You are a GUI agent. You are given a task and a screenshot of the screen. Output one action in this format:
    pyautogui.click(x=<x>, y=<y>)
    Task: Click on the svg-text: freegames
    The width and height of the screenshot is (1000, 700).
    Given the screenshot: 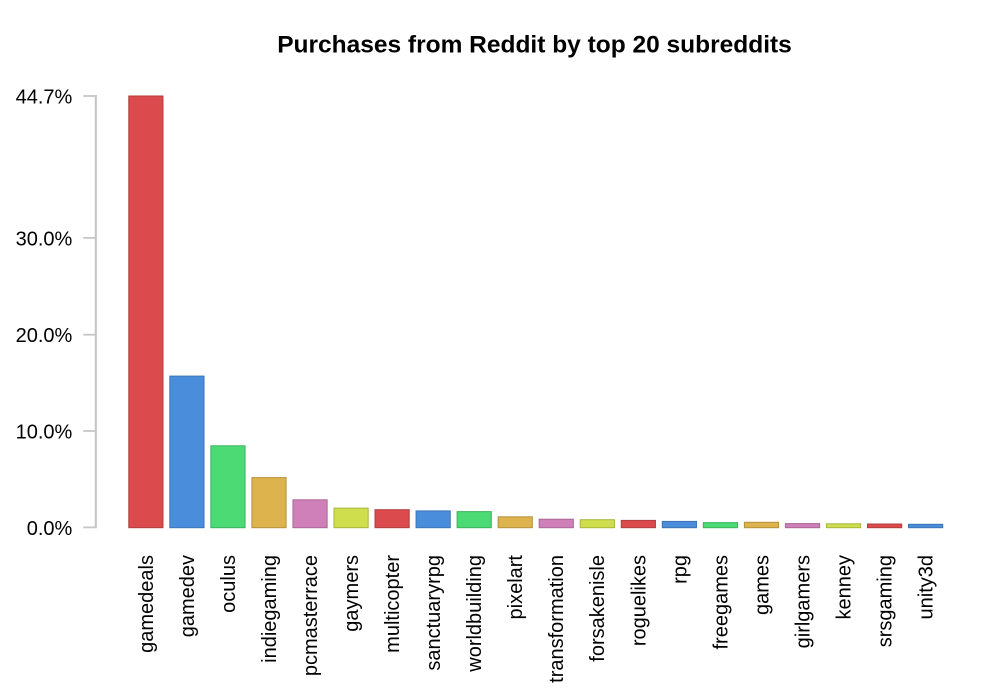 What is the action you would take?
    pyautogui.click(x=721, y=602)
    